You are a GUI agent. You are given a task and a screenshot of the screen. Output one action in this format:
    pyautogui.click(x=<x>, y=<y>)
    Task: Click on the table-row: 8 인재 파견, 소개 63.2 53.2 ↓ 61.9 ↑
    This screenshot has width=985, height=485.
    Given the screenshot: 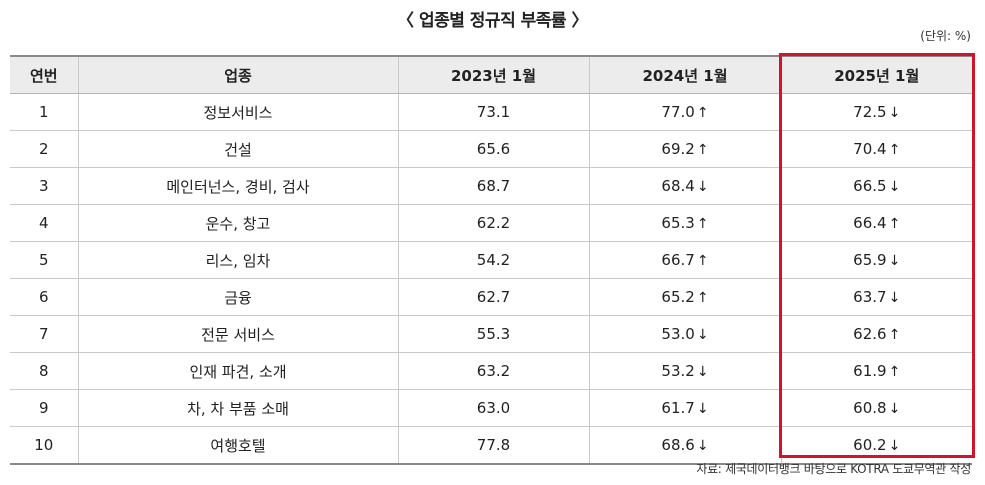 What is the action you would take?
    pyautogui.click(x=491, y=371)
    